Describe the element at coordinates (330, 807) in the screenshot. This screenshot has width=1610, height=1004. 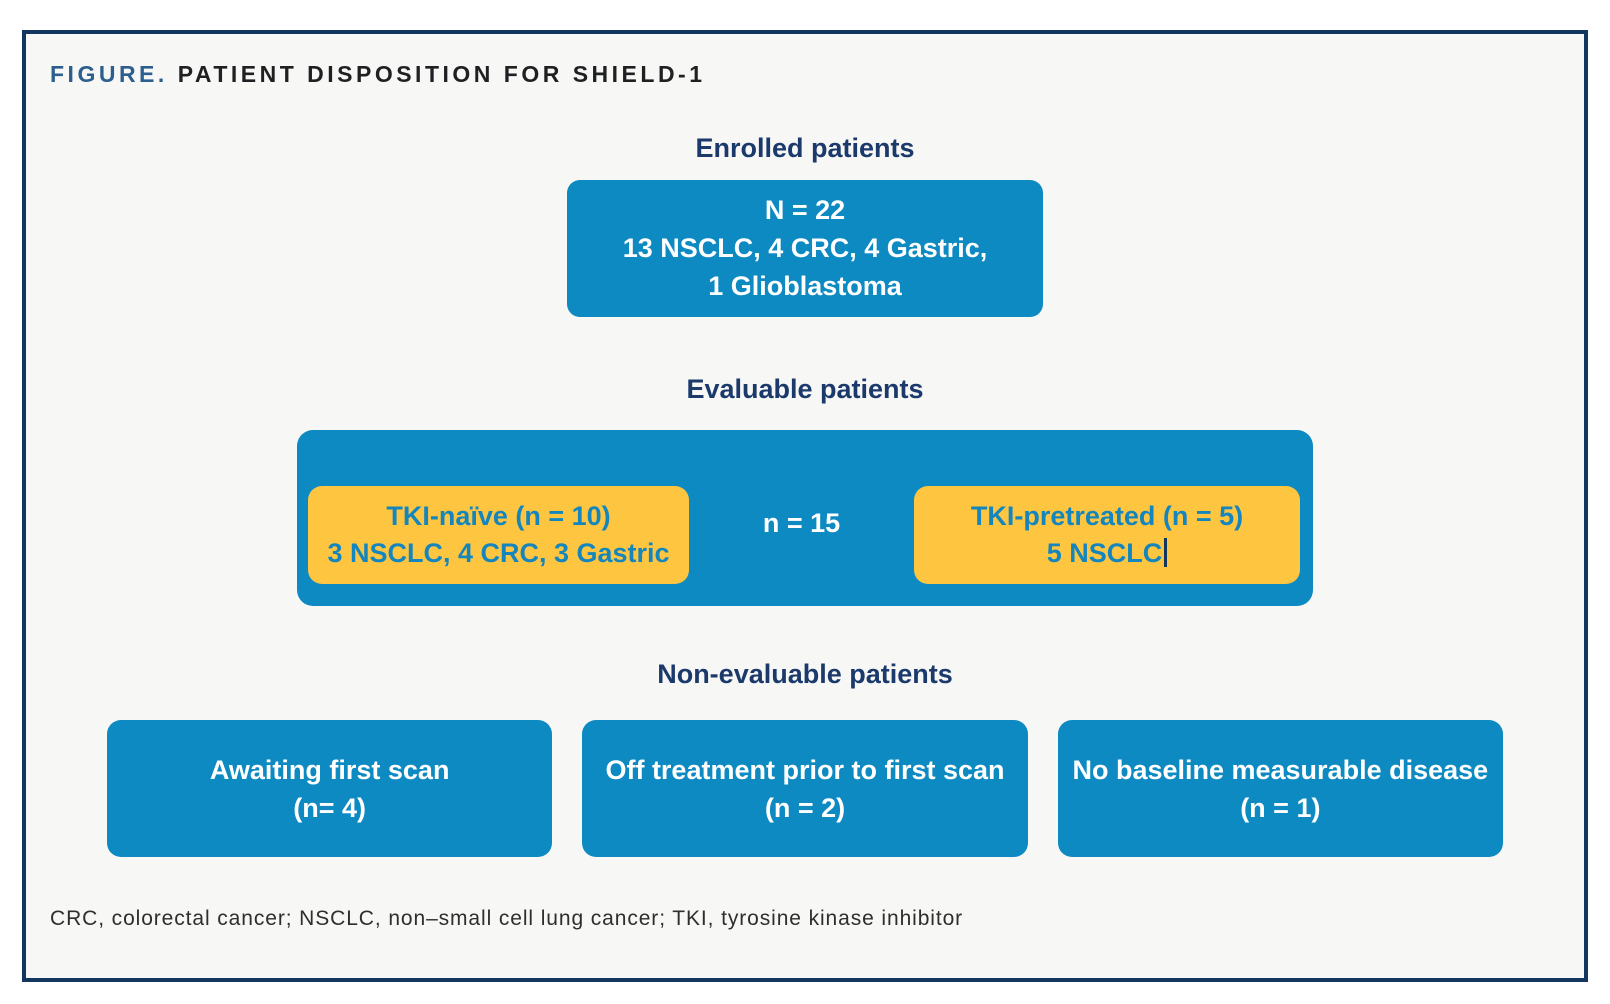
I see `awaiting-first-scan-count: (n= 4)` at that location.